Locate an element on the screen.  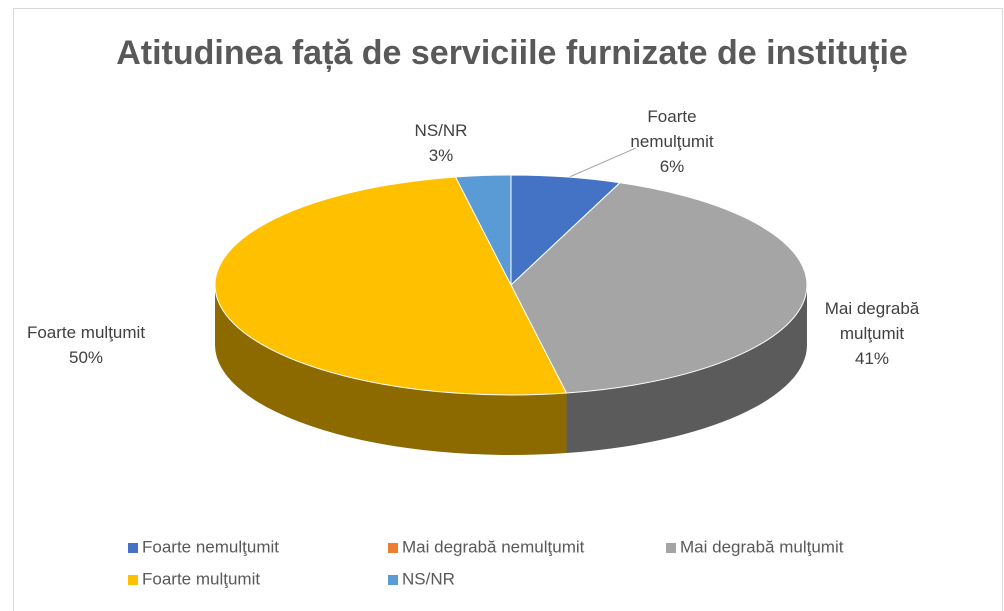
data-label-value: 6% is located at coordinates (672, 166).